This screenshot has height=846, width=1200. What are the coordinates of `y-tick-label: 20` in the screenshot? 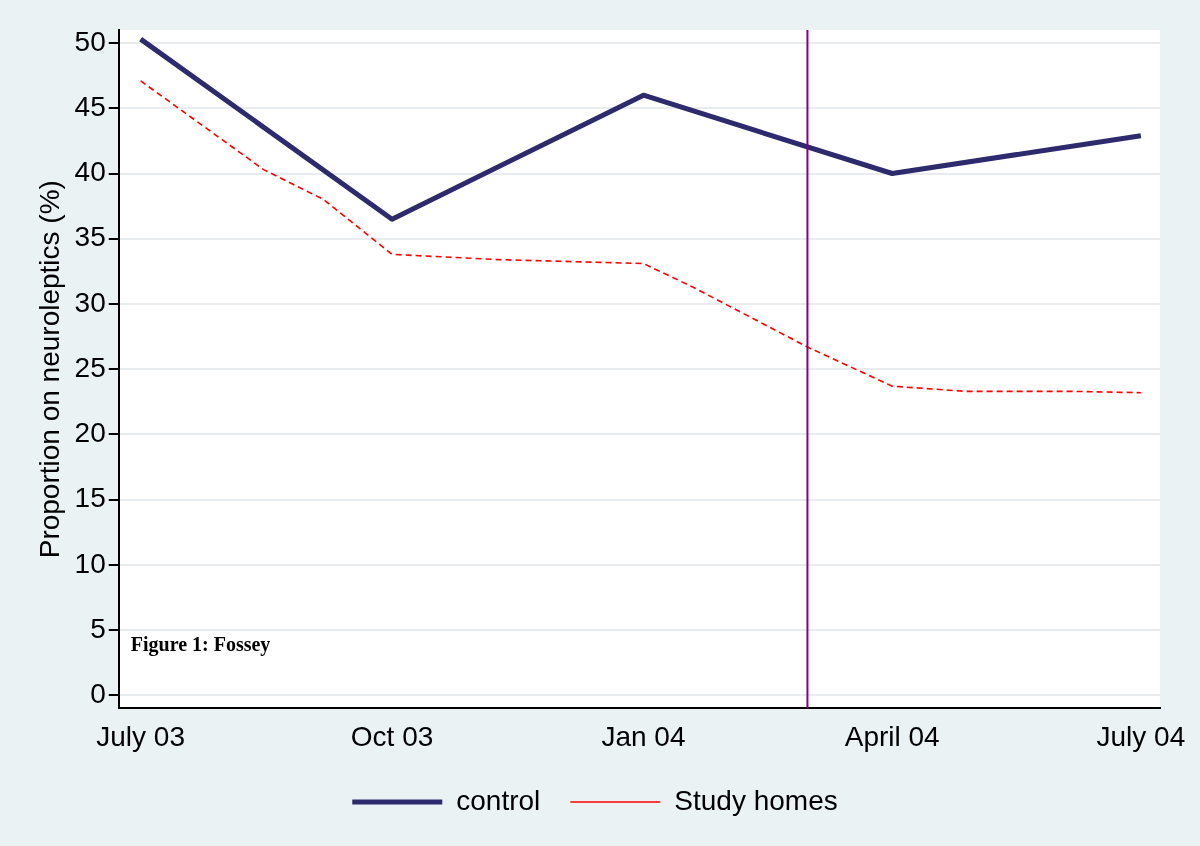 It's located at (90, 433).